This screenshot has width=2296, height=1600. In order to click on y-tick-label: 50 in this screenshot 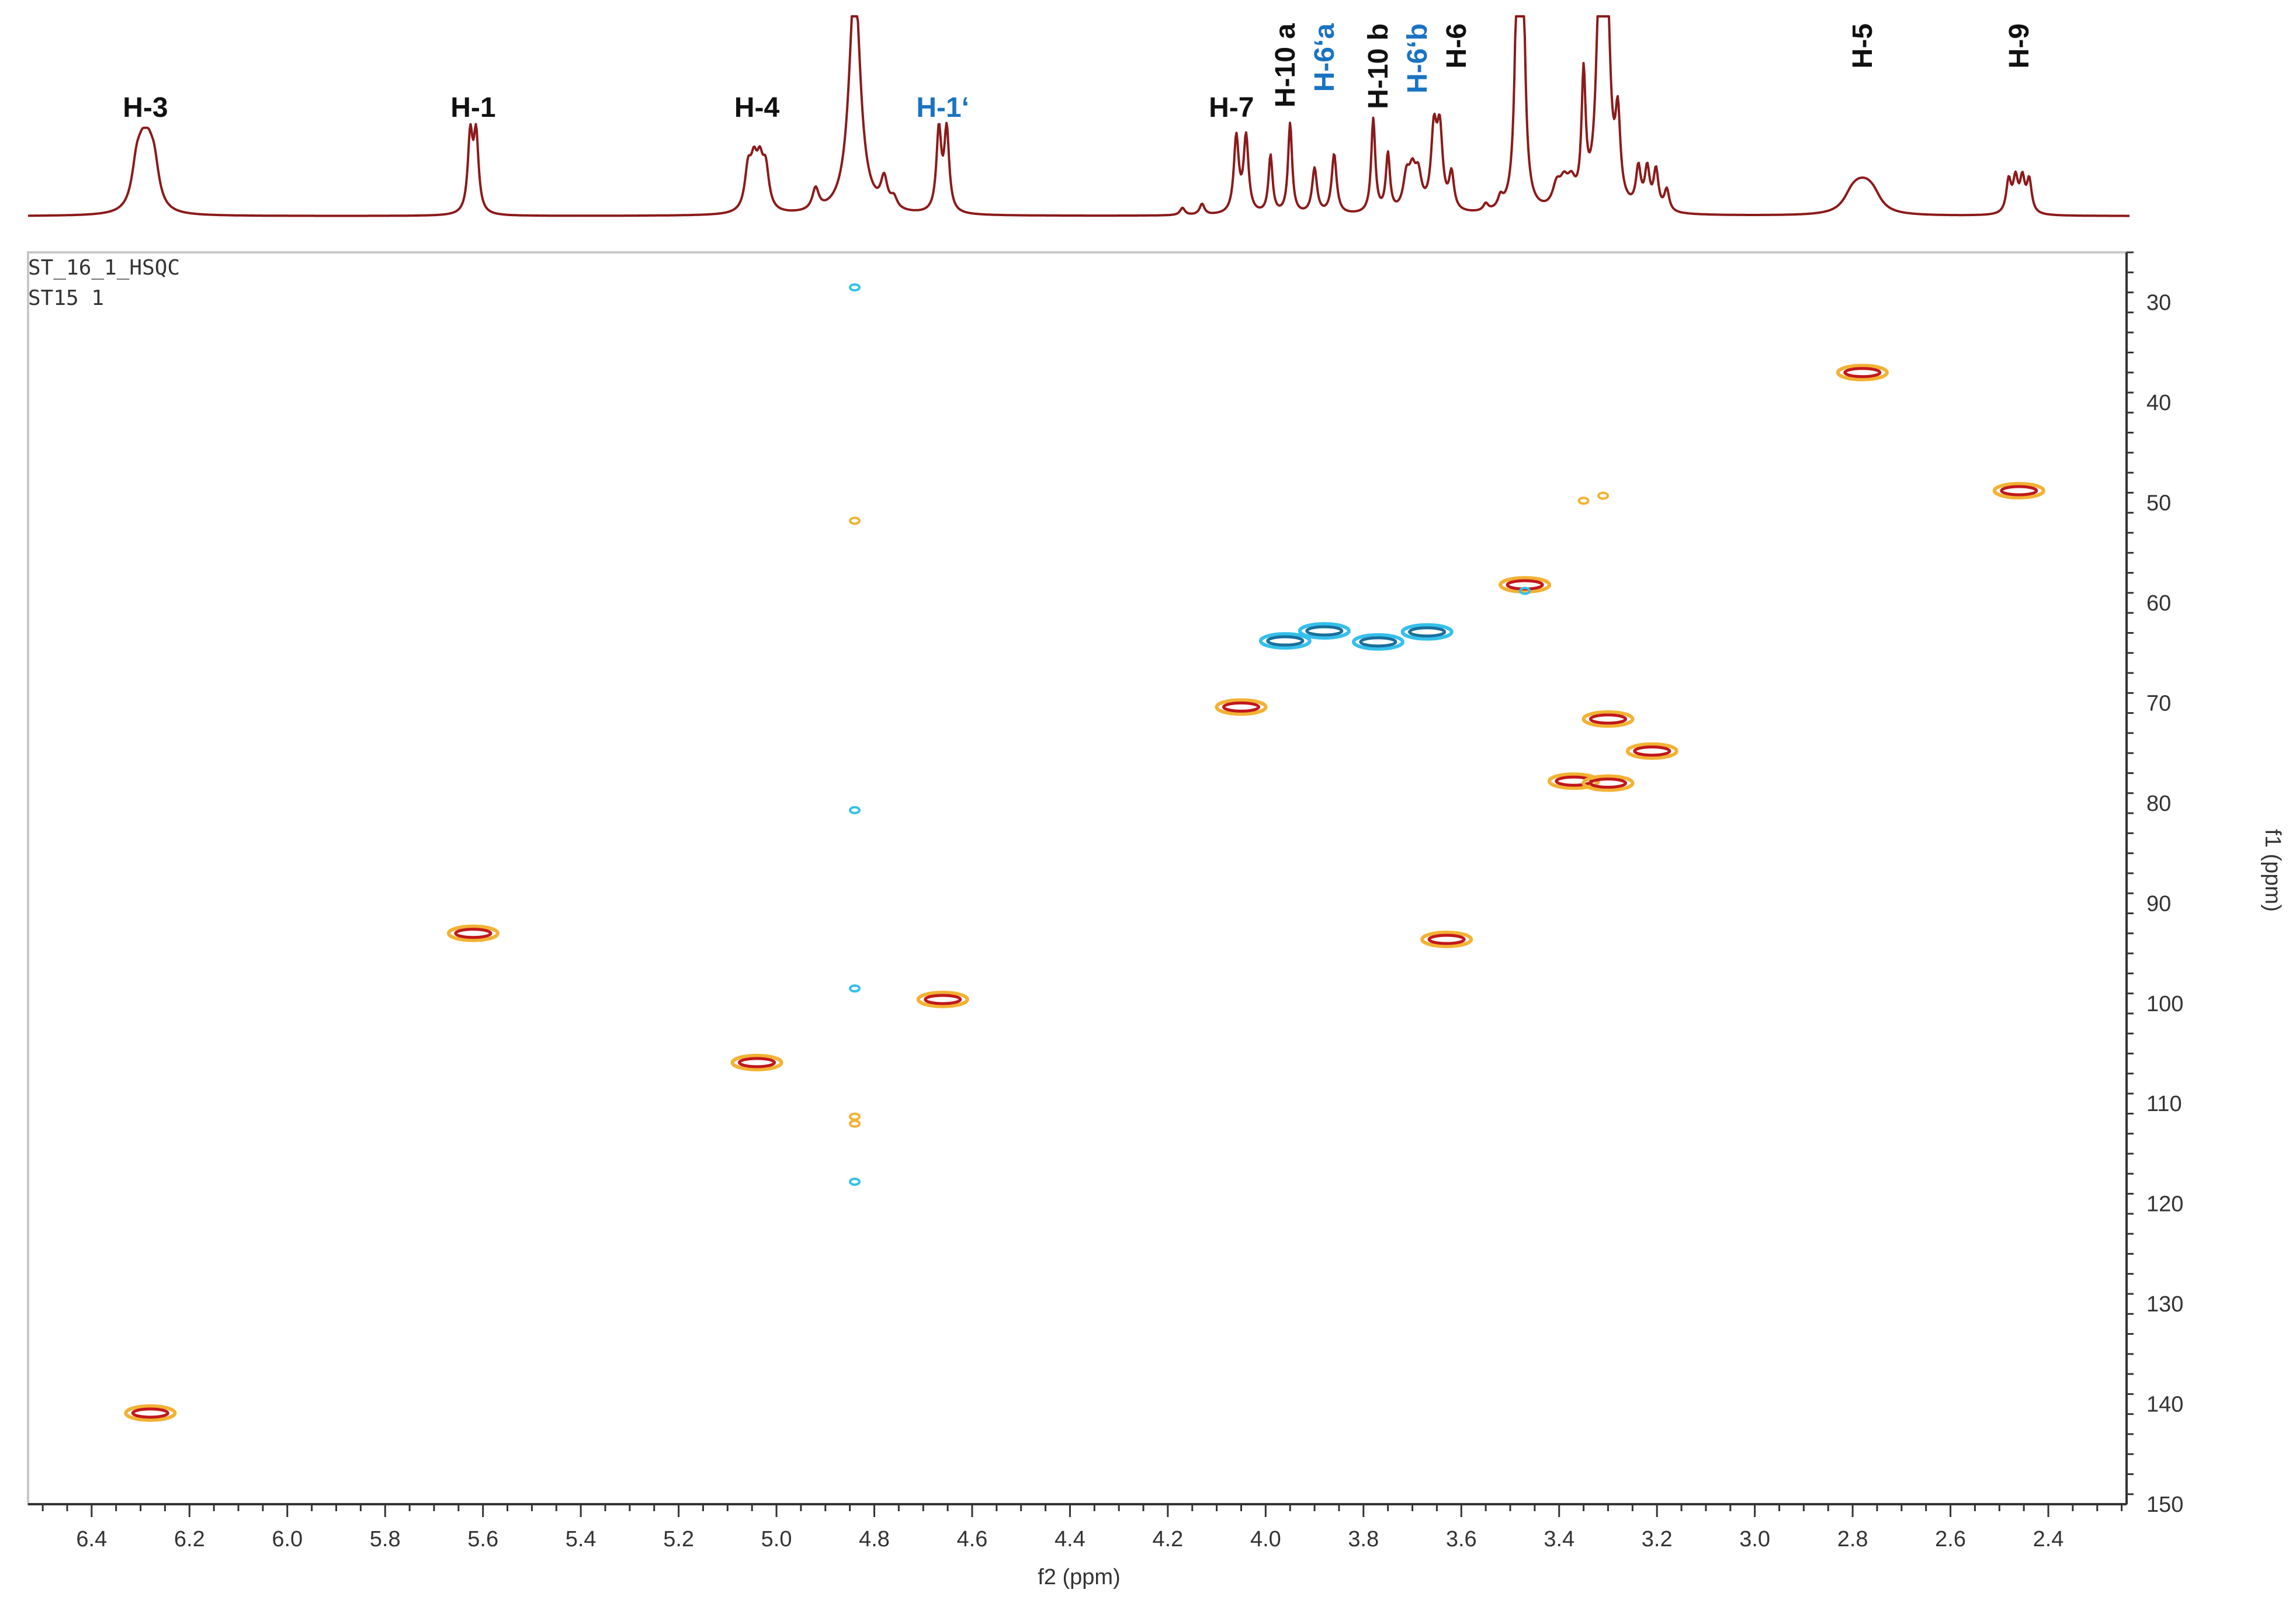, I will do `click(2158, 503)`.